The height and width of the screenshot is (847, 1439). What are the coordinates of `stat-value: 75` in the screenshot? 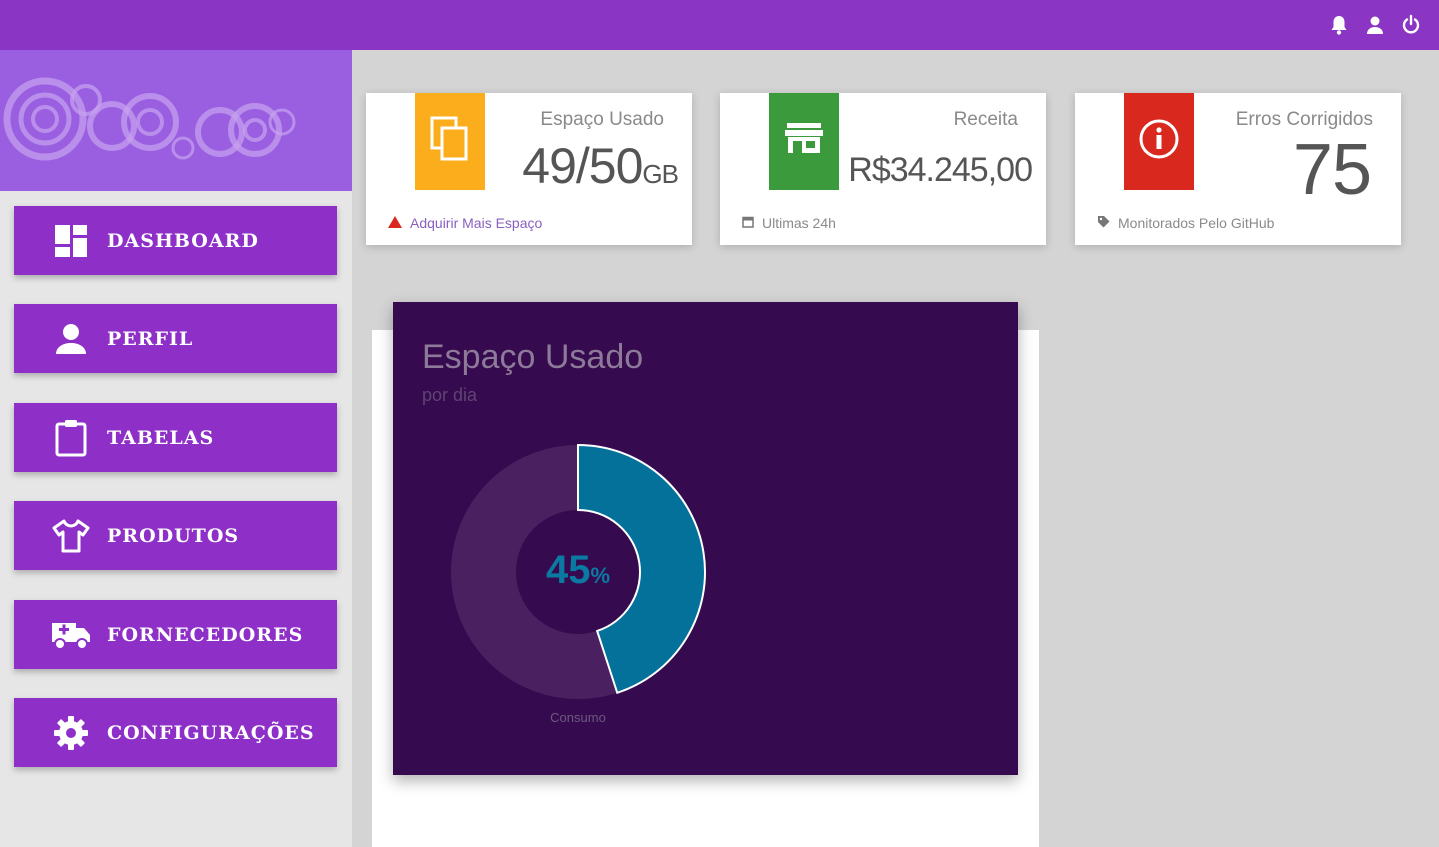 It's located at (1332, 170).